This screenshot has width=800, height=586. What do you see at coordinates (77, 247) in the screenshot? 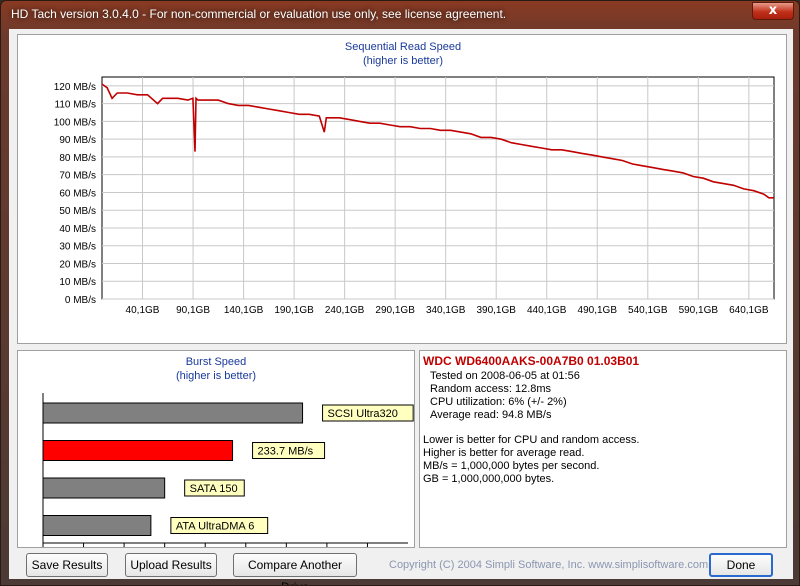
I see `read-y-tick-label: 30 MB/s` at bounding box center [77, 247].